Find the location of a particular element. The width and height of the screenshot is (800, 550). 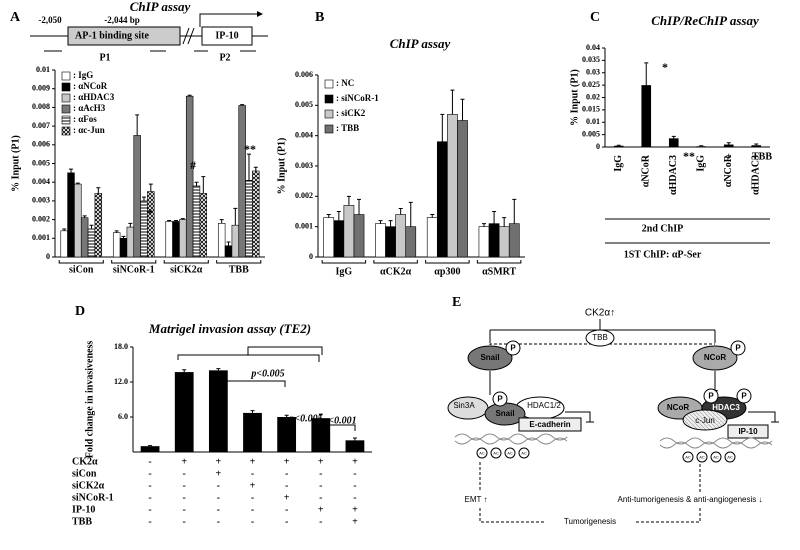

annotation: p<0.005 is located at coordinates (305, 418).